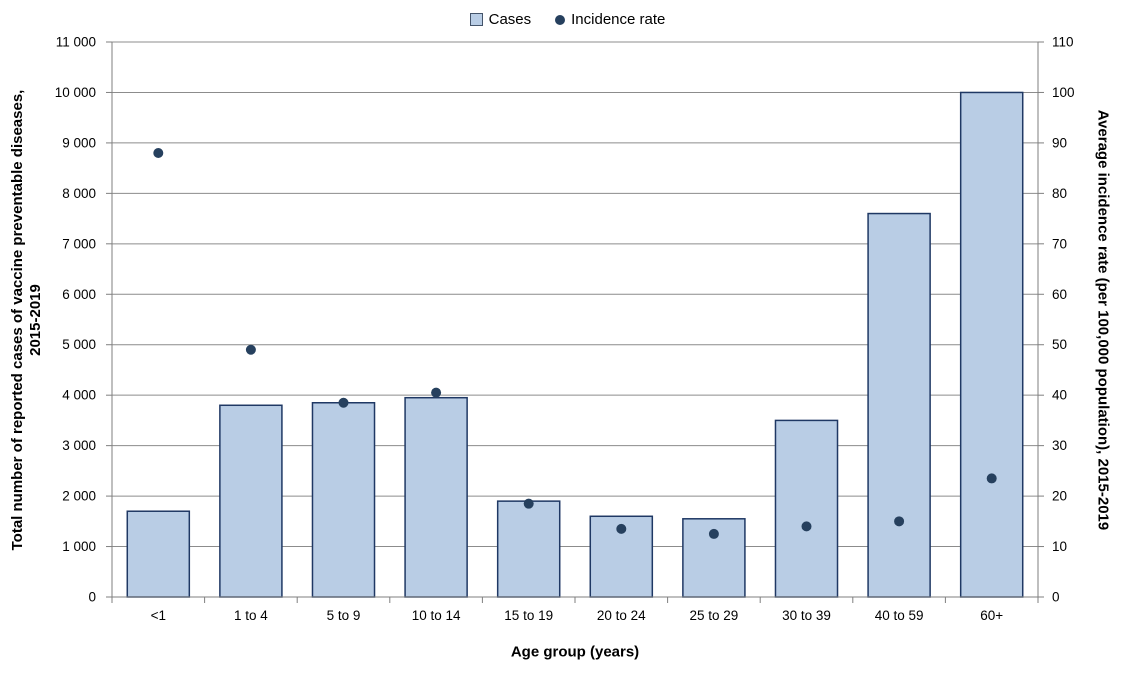  I want to click on x-axis-category-label: 40 to 59, so click(899, 615).